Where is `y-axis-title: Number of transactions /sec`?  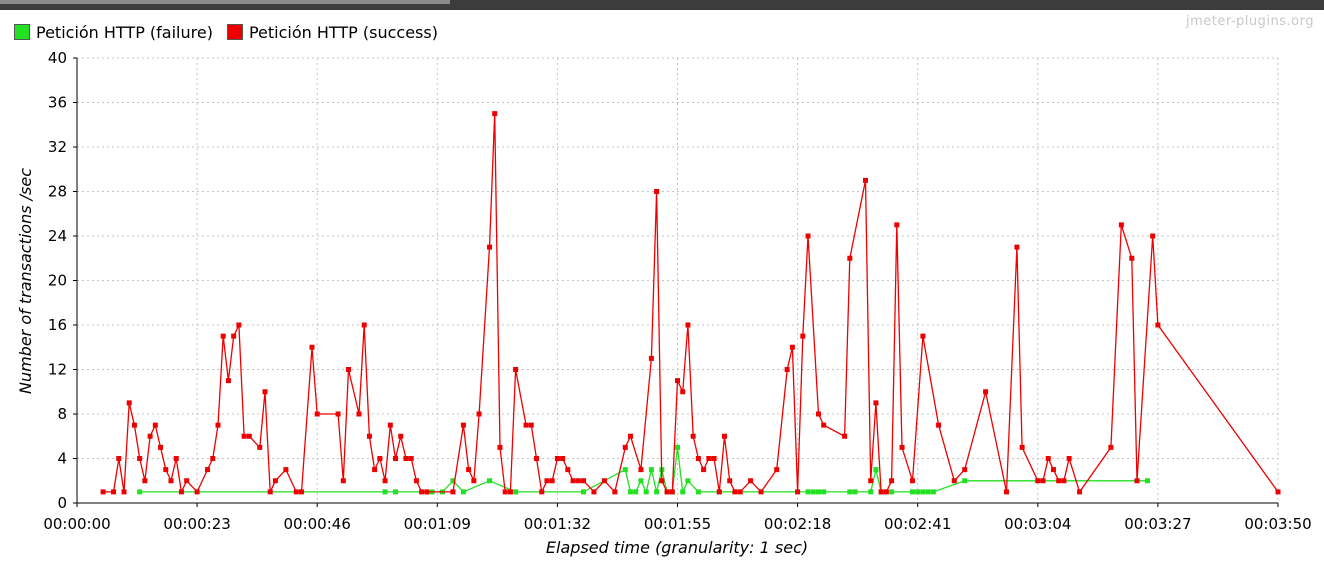
y-axis-title: Number of transactions /sec is located at coordinates (25, 281).